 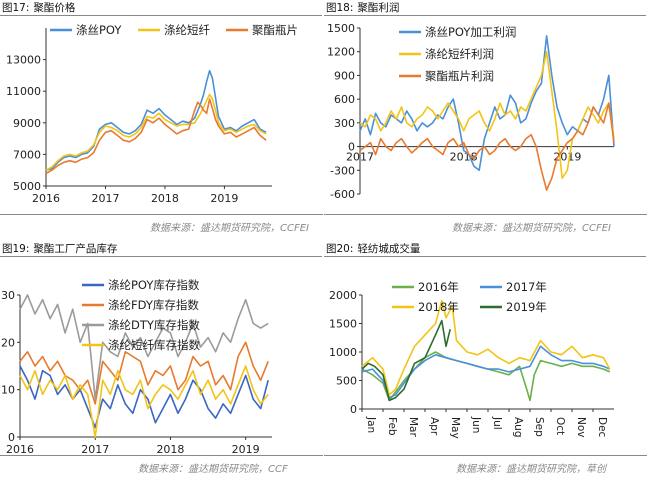 I want to click on figure-label: 图19:, so click(x=16, y=249).